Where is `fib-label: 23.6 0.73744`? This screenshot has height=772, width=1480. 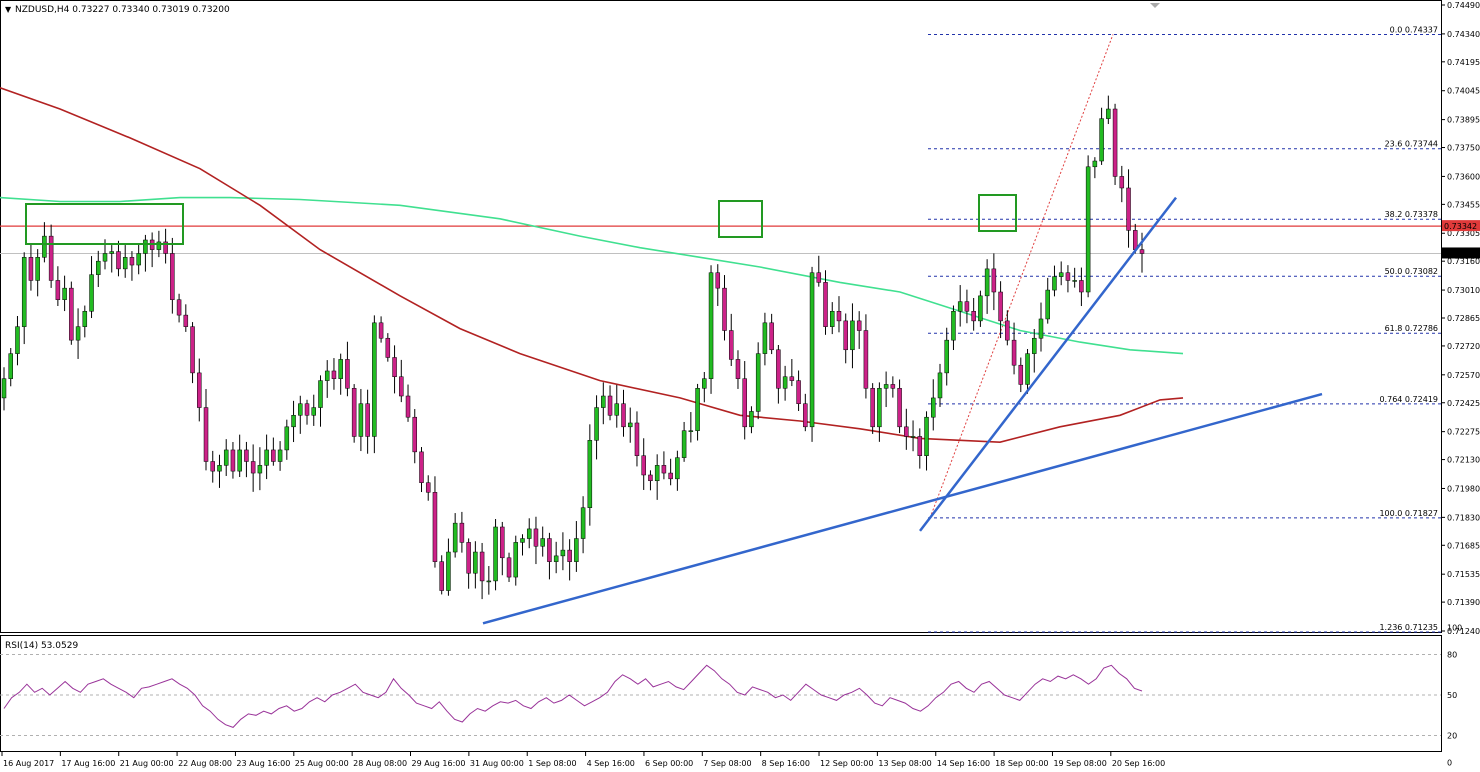
fib-label: 23.6 0.73744 is located at coordinates (1411, 144).